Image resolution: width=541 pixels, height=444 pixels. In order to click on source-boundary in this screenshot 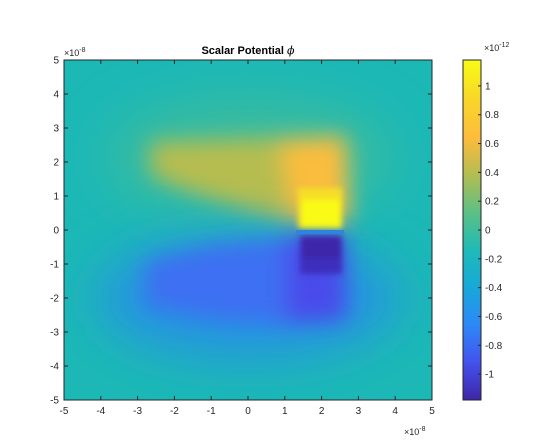, I will do `click(320, 232)`.